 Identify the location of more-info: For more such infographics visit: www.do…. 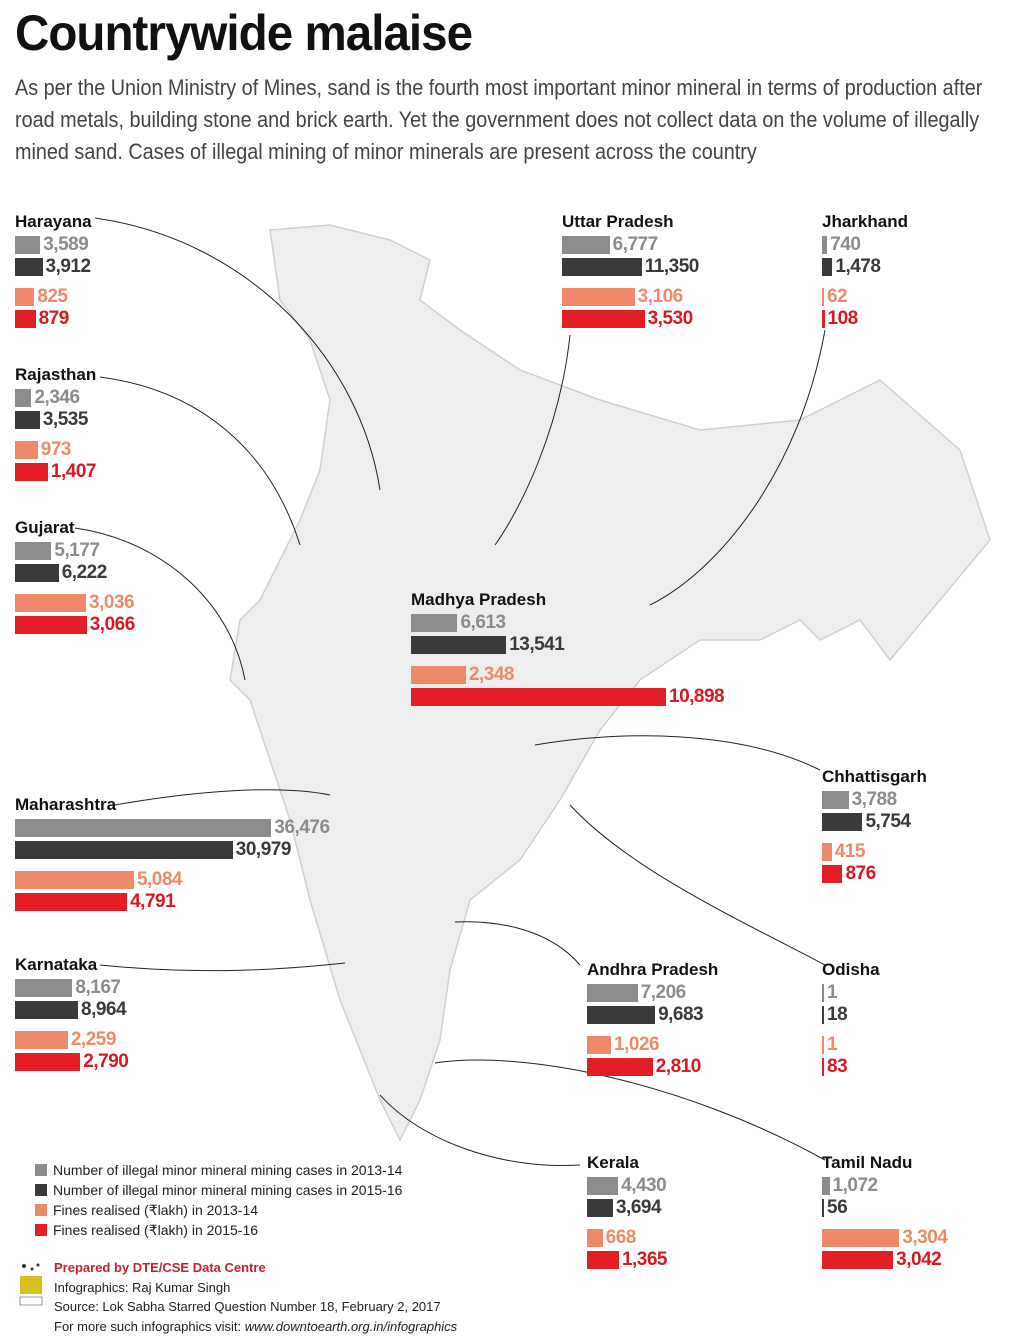
(255, 1327).